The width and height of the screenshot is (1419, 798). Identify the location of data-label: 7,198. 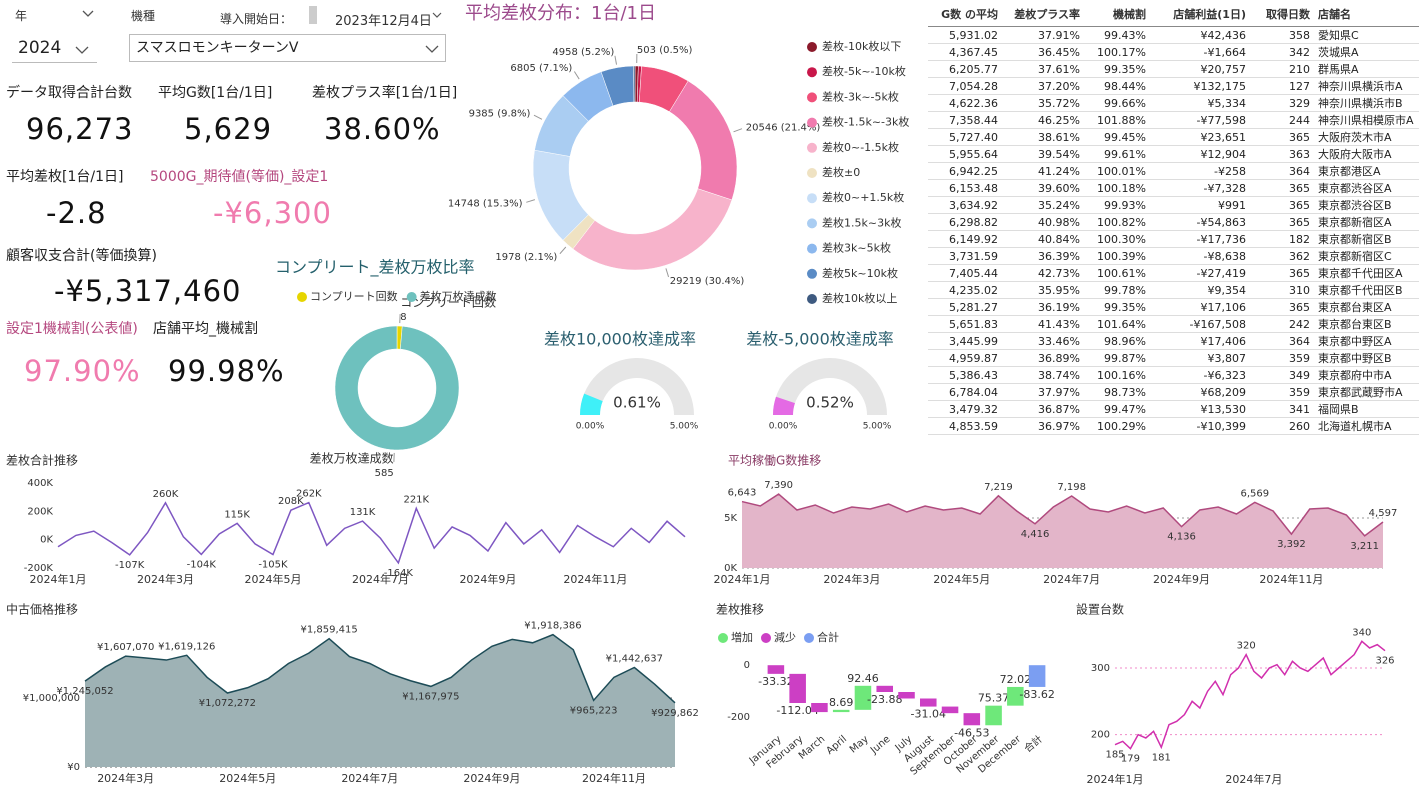
(1071, 487).